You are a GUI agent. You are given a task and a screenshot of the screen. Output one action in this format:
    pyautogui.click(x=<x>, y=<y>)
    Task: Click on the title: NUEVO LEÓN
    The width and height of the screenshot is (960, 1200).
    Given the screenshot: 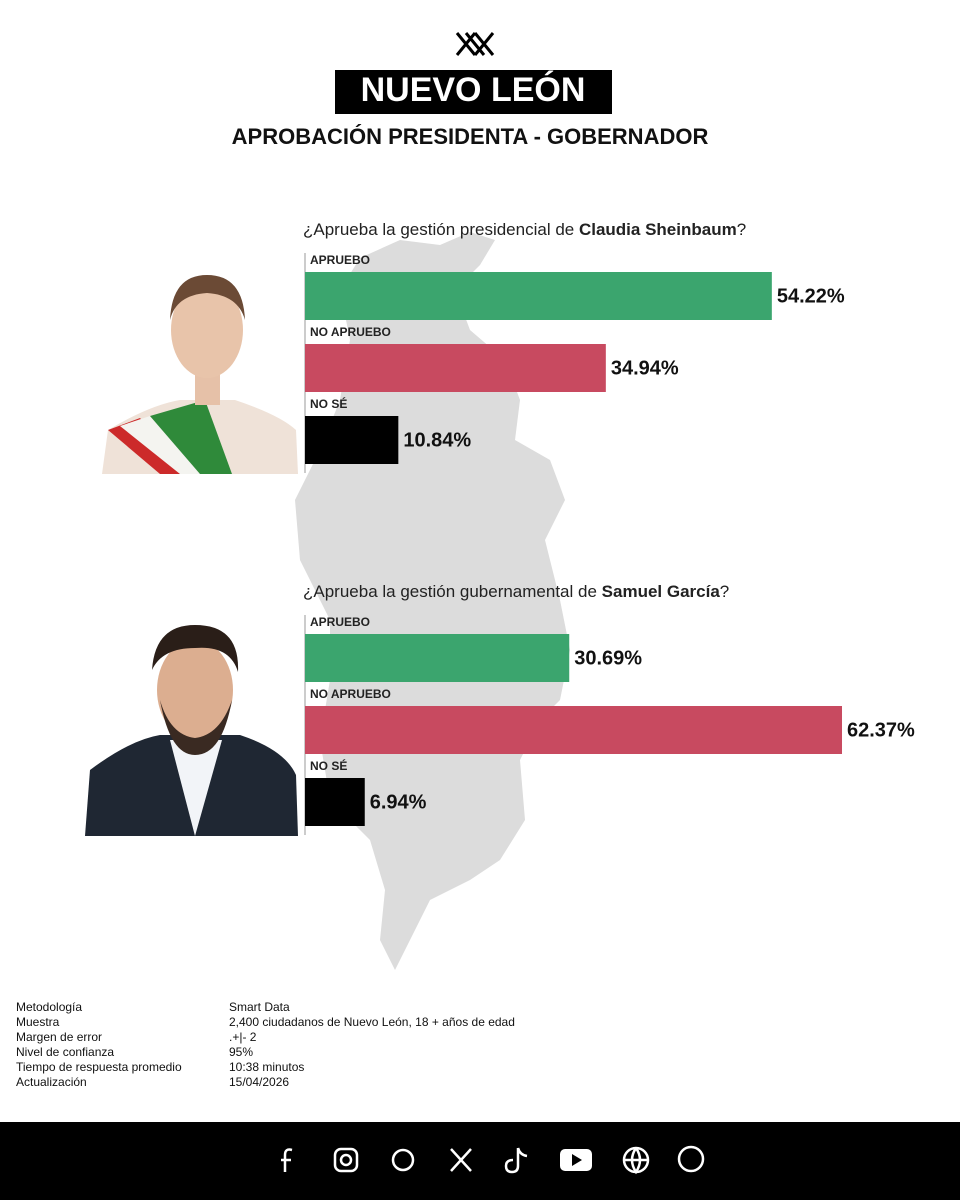 What is the action you would take?
    pyautogui.click(x=473, y=90)
    